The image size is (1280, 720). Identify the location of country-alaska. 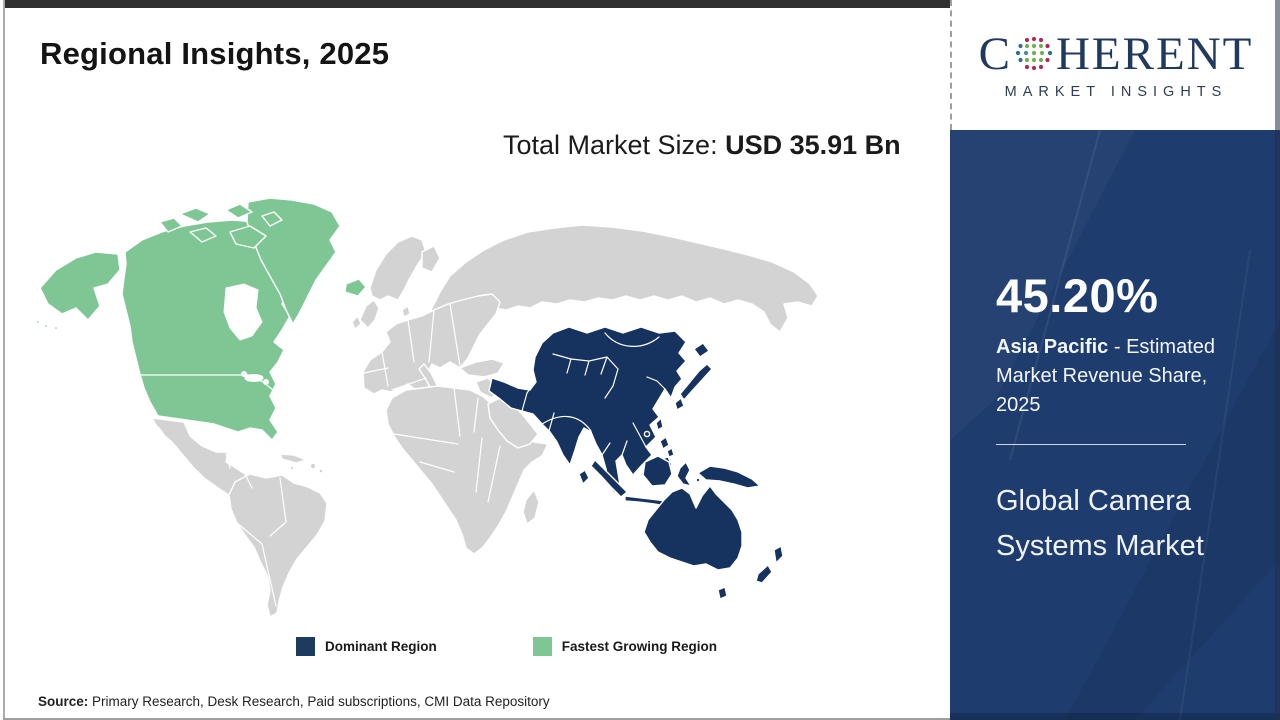
(80, 286).